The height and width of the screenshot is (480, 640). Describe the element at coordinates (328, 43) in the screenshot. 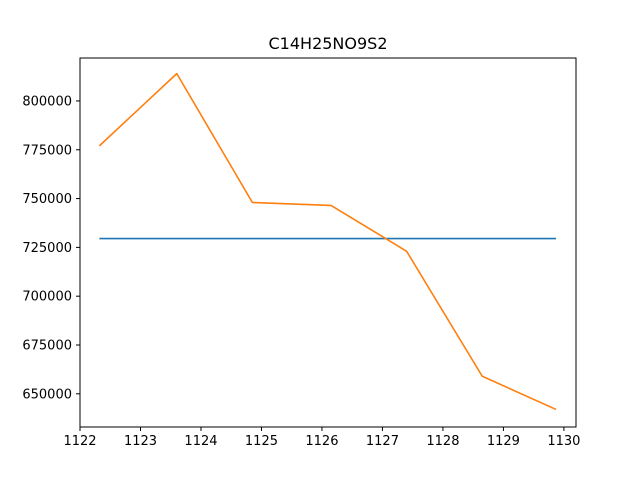

I see `chart-title: C14H25NO9S2` at that location.